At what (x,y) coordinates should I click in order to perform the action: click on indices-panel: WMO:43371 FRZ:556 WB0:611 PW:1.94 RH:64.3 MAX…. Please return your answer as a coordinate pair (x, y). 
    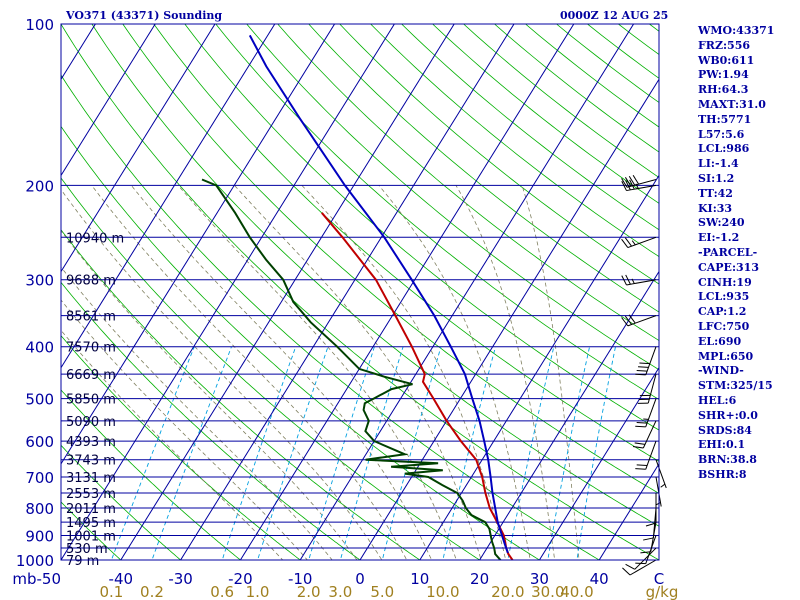
    Looking at the image, I should click on (736, 253).